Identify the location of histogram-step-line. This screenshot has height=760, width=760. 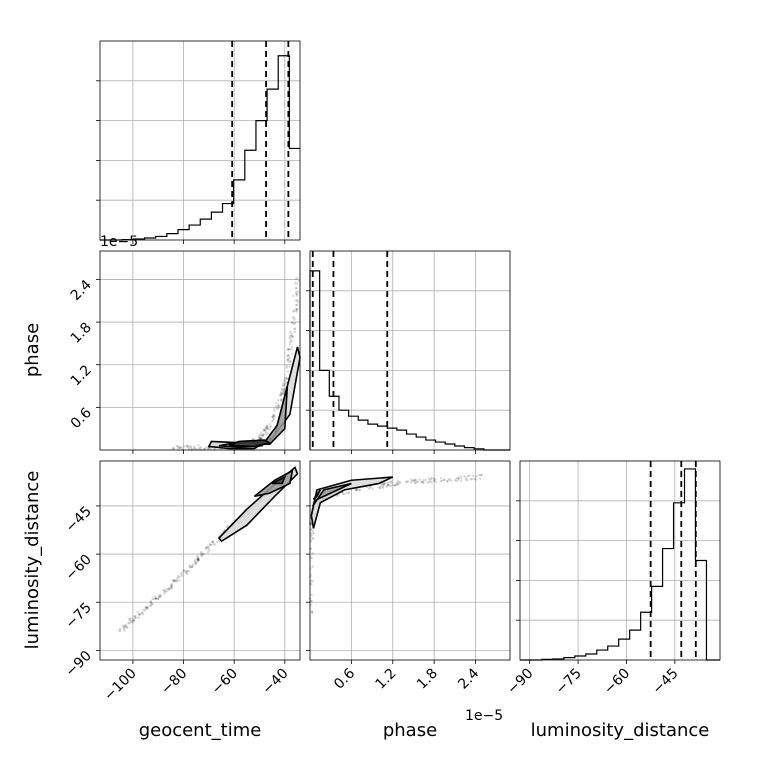
(409, 360).